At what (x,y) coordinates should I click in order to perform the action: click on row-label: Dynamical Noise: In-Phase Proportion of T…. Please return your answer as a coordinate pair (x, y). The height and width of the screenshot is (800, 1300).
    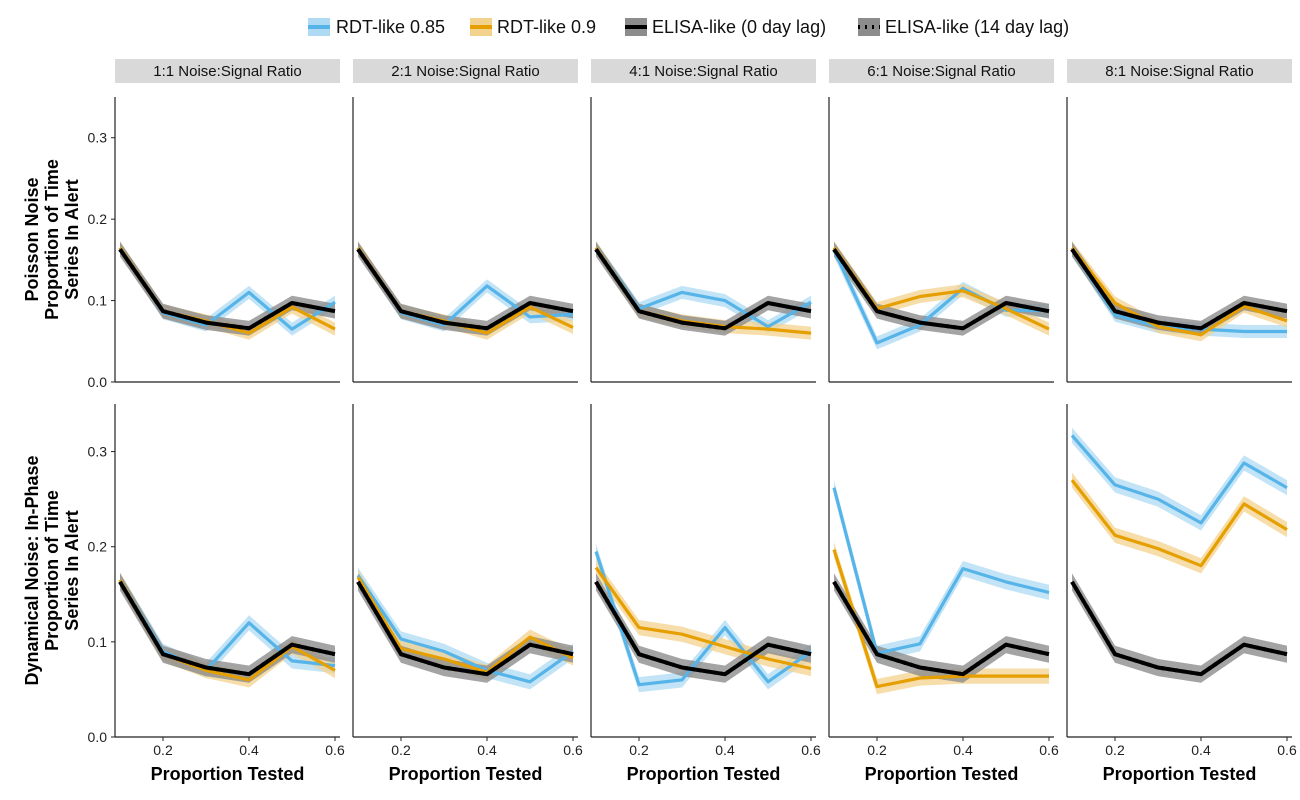
    Looking at the image, I should click on (52, 570).